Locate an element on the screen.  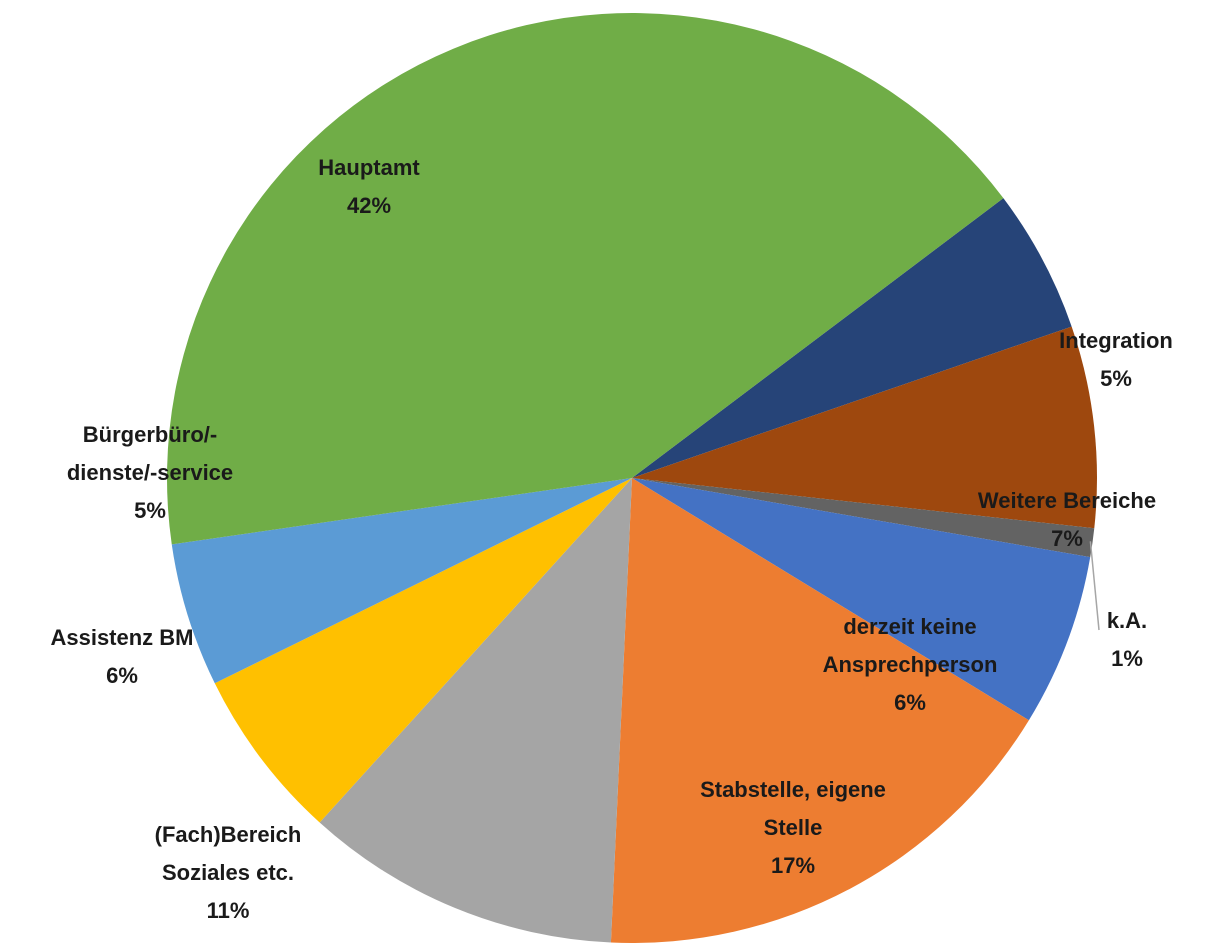
data-label-category: derzeit keine is located at coordinates (909, 626).